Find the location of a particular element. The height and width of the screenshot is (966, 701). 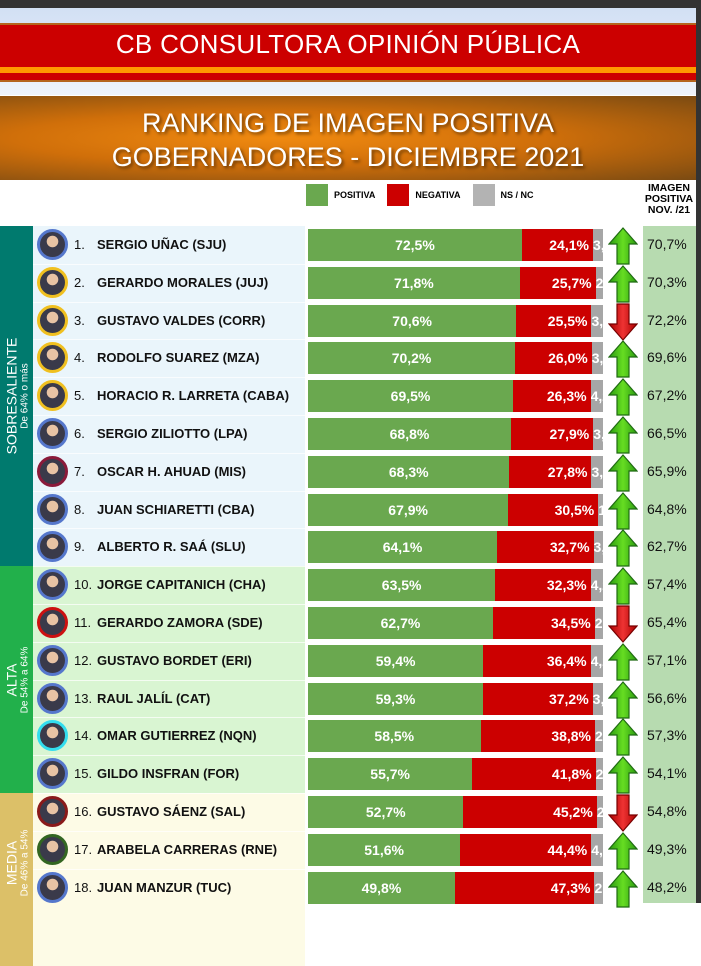

bar-positive: 69,5% is located at coordinates (411, 396).